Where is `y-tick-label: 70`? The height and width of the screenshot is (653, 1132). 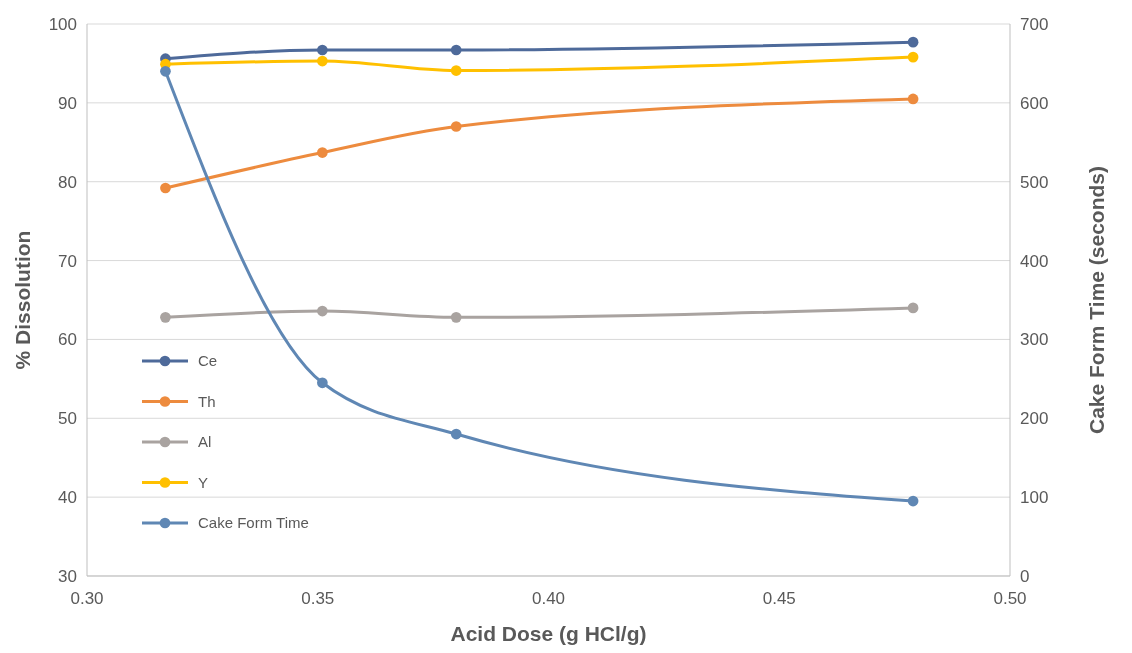 y-tick-label: 70 is located at coordinates (67, 261).